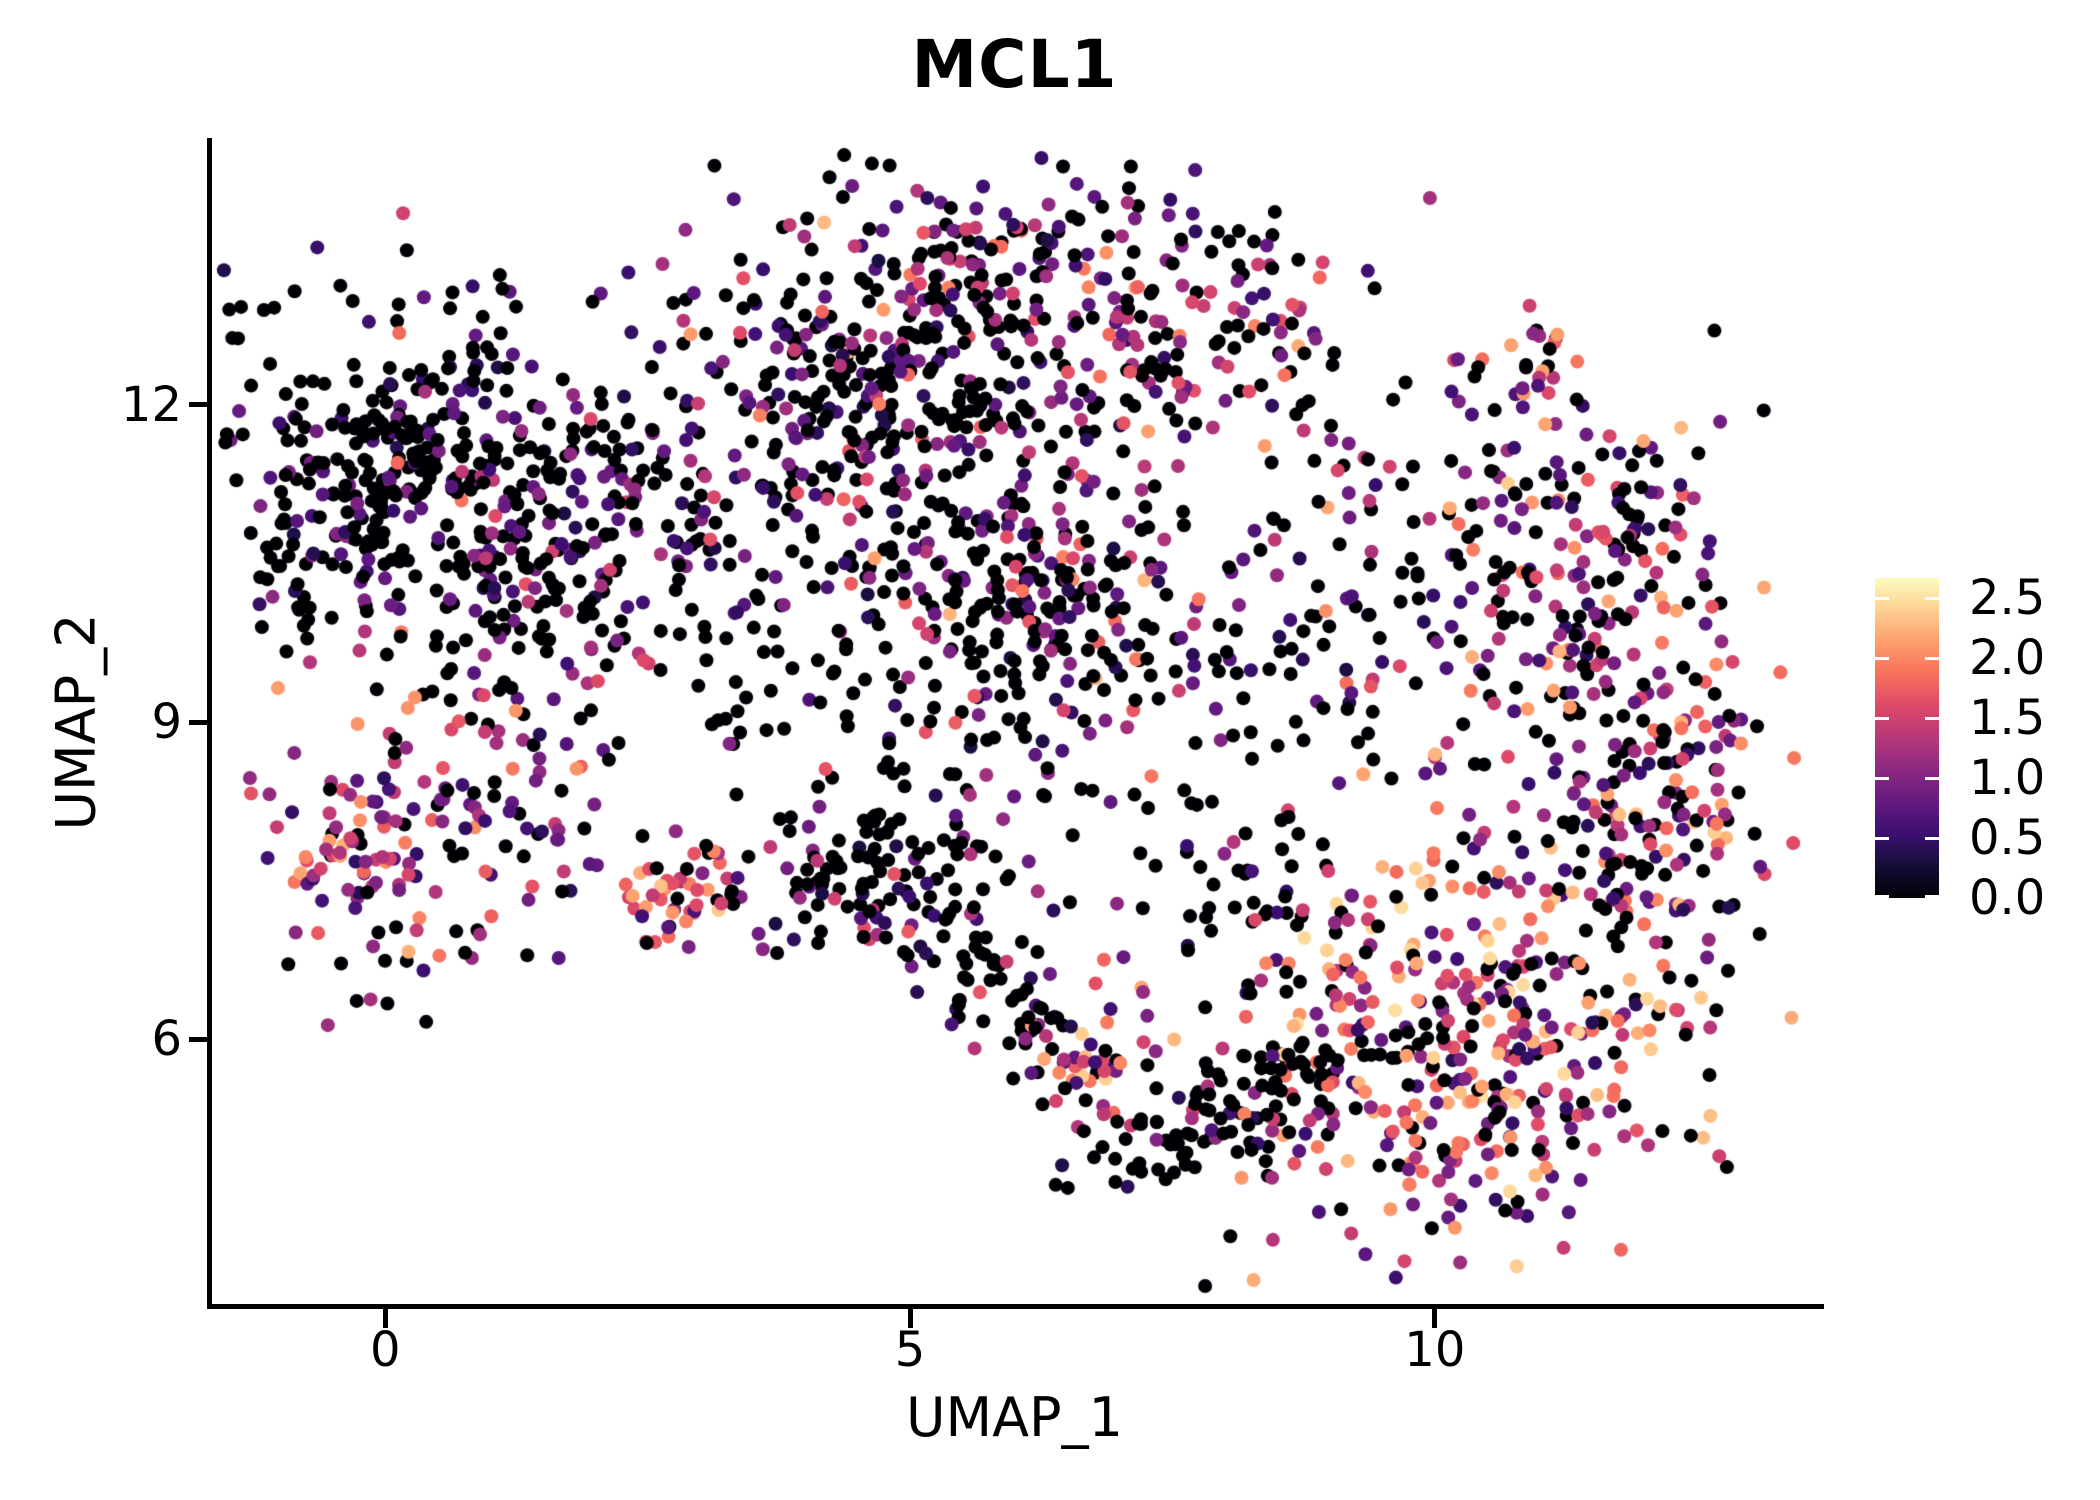 The width and height of the screenshot is (2100, 1500). I want to click on colorbar-tick-label: 2.5, so click(2007, 598).